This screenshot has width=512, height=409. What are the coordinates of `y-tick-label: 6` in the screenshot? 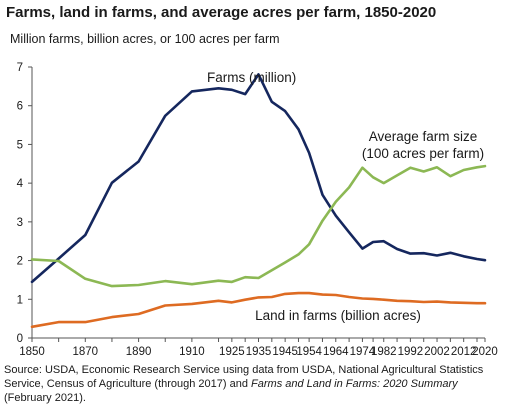 It's located at (20, 107).